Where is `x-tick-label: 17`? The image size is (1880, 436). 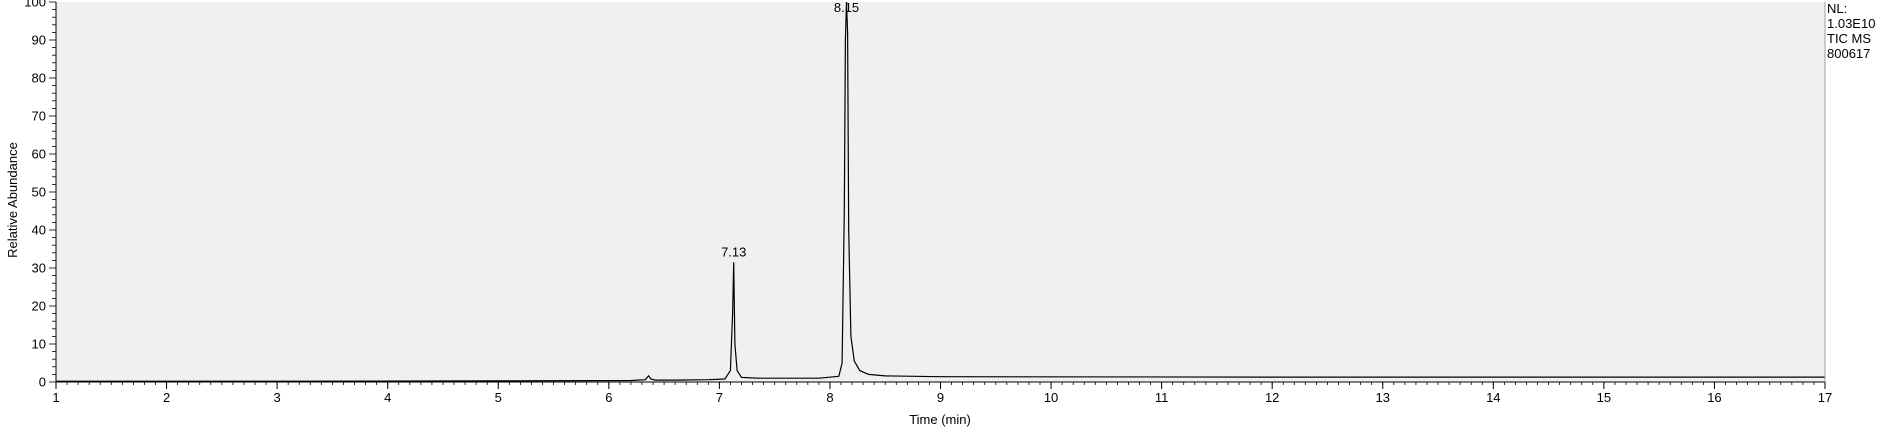 x-tick-label: 17 is located at coordinates (1825, 397).